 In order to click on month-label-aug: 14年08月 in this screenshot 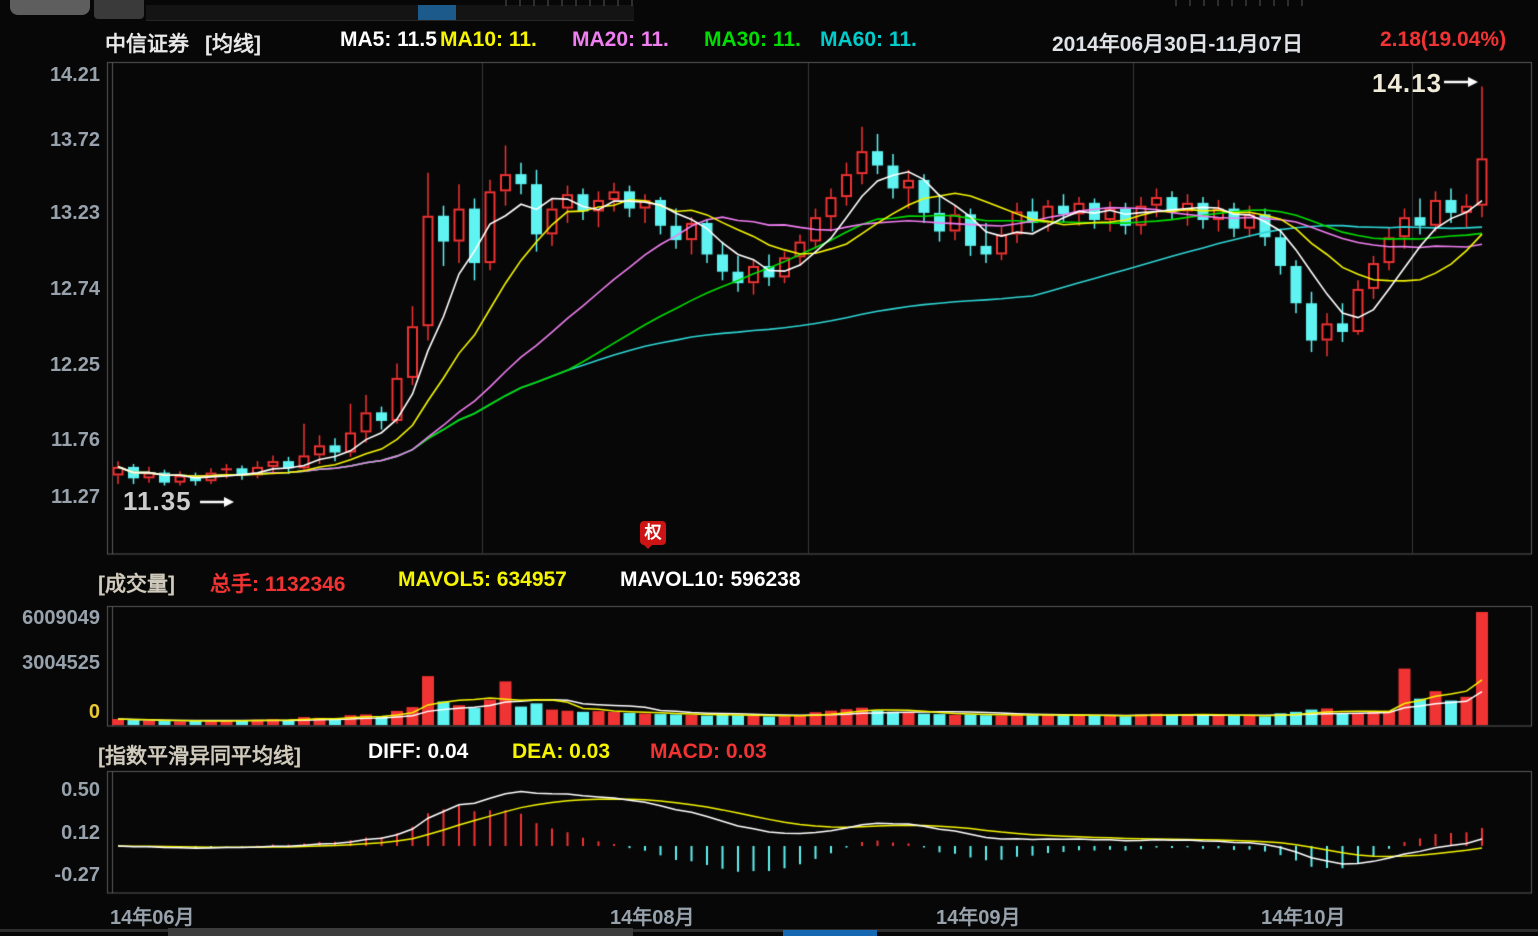, I will do `click(652, 918)`.